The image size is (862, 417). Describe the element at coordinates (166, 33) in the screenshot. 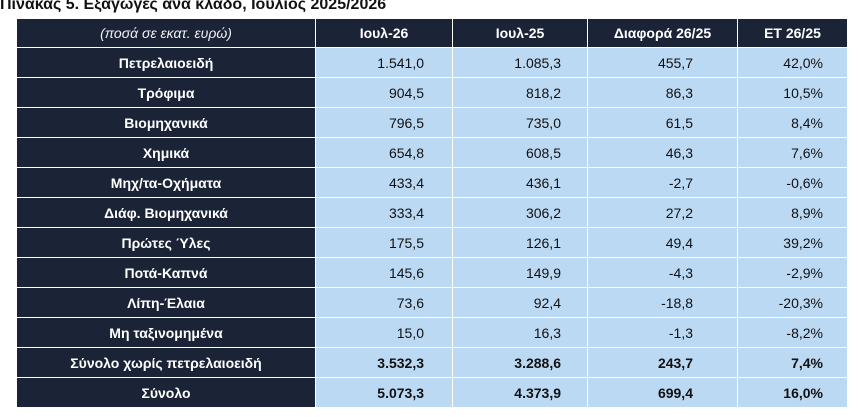

I see `unit-note: (ποσά σε εκατ. ευρώ)` at that location.